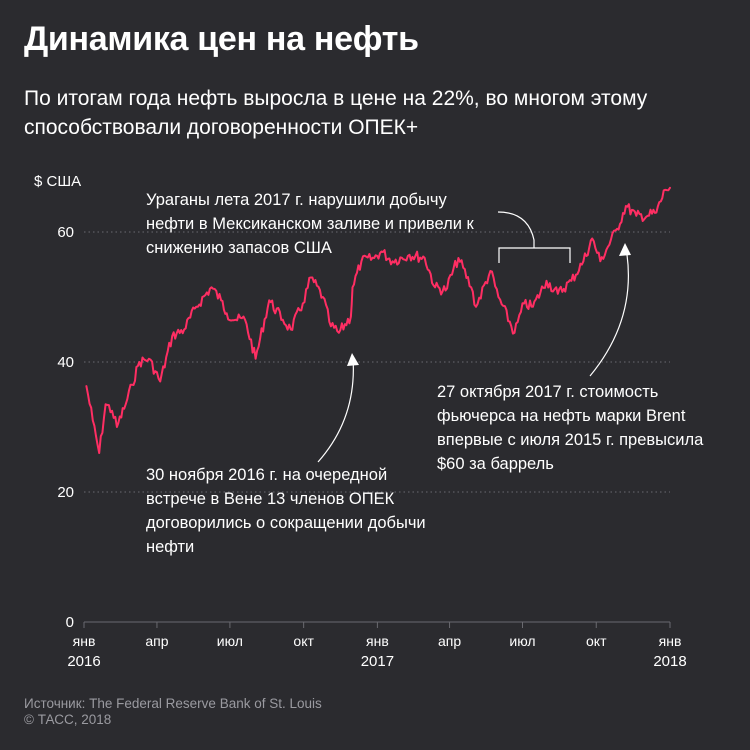  I want to click on hurricane-bracket, so click(534, 237).